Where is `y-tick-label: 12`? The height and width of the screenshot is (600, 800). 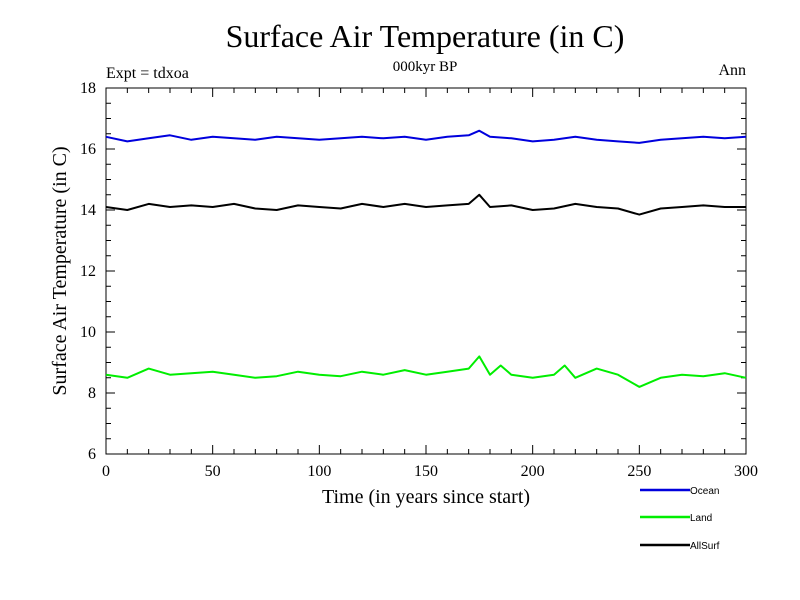 y-tick-label: 12 is located at coordinates (88, 271).